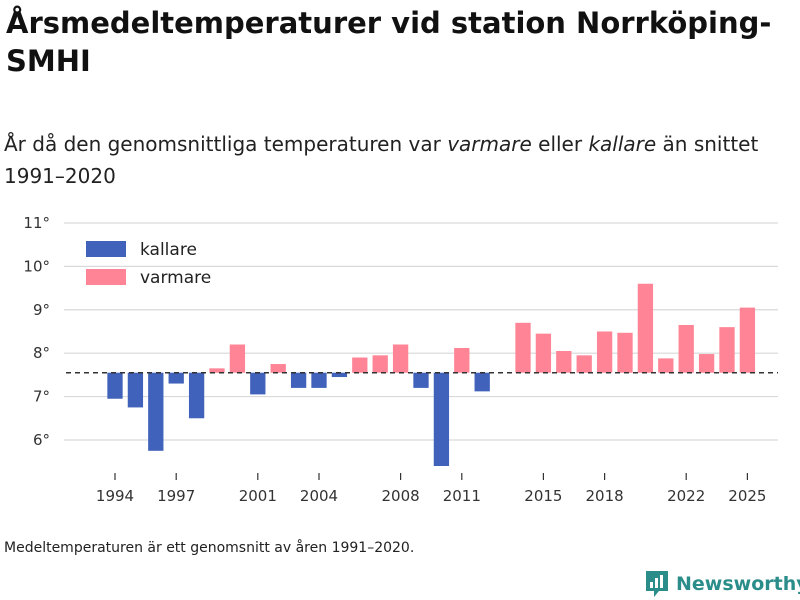  I want to click on y-tick-label: 7°, so click(41, 397).